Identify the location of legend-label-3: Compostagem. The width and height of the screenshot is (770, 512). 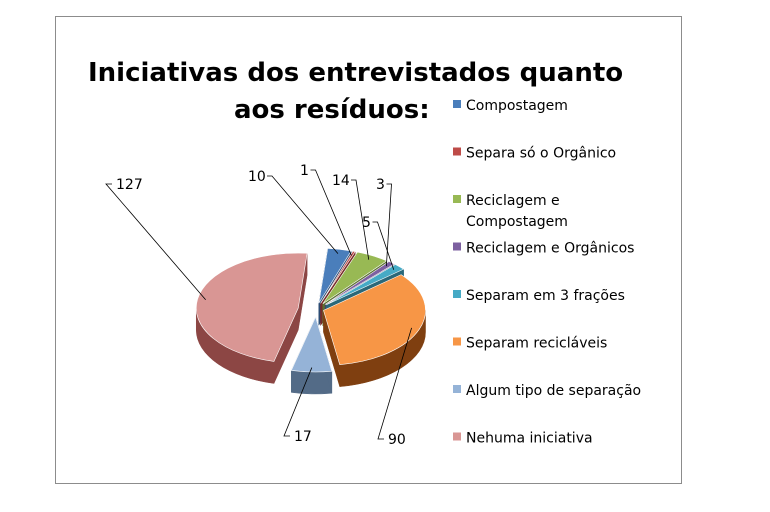
(517, 222).